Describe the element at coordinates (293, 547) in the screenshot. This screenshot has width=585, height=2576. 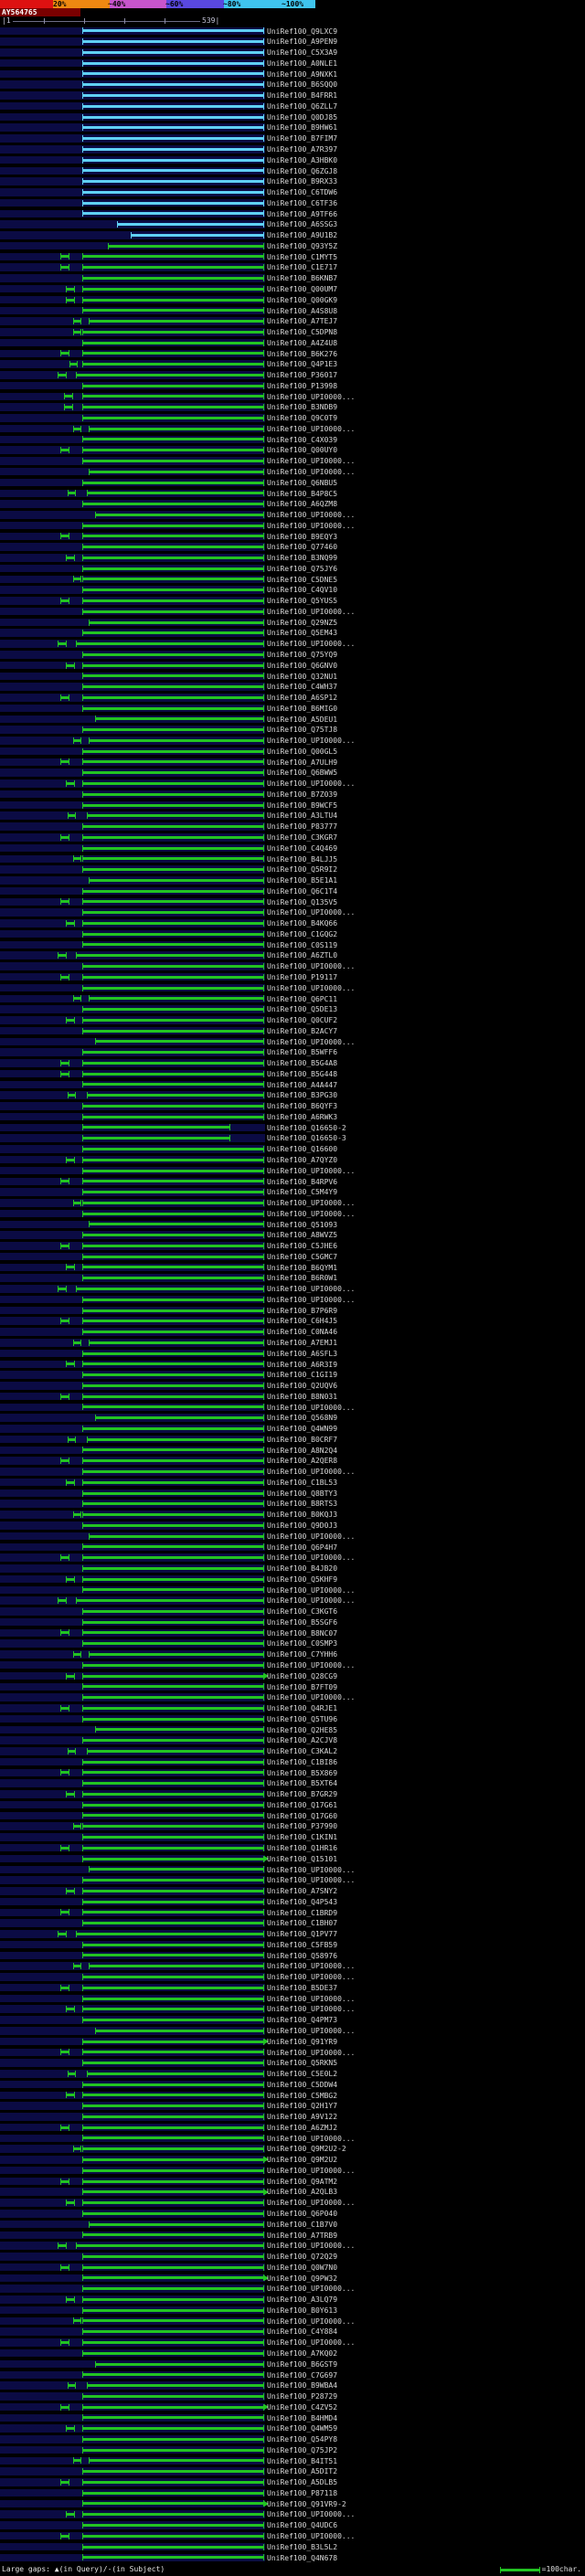
I see `hit-row: UniRef100_Q77460` at that location.